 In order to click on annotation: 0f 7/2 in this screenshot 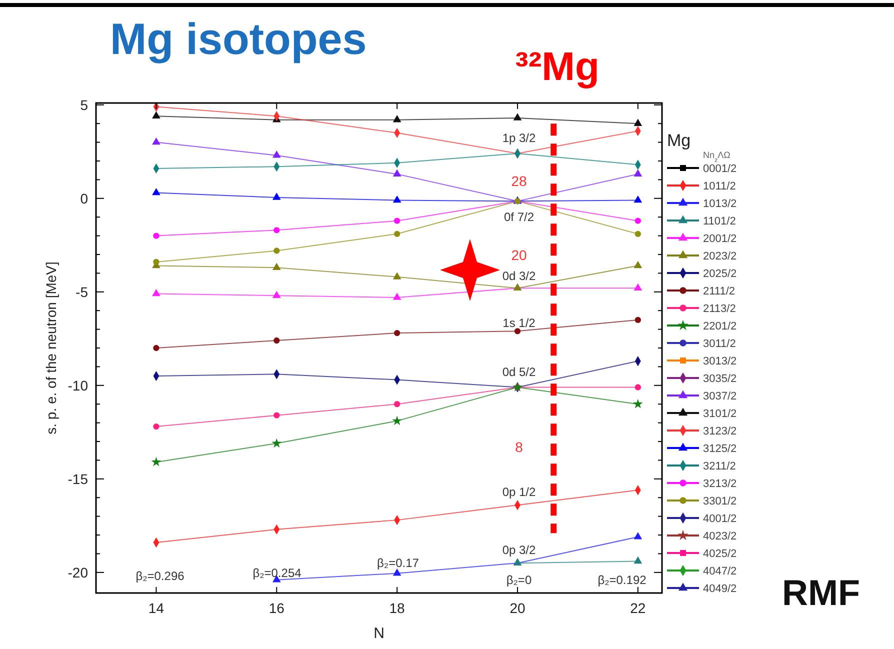, I will do `click(519, 217)`.